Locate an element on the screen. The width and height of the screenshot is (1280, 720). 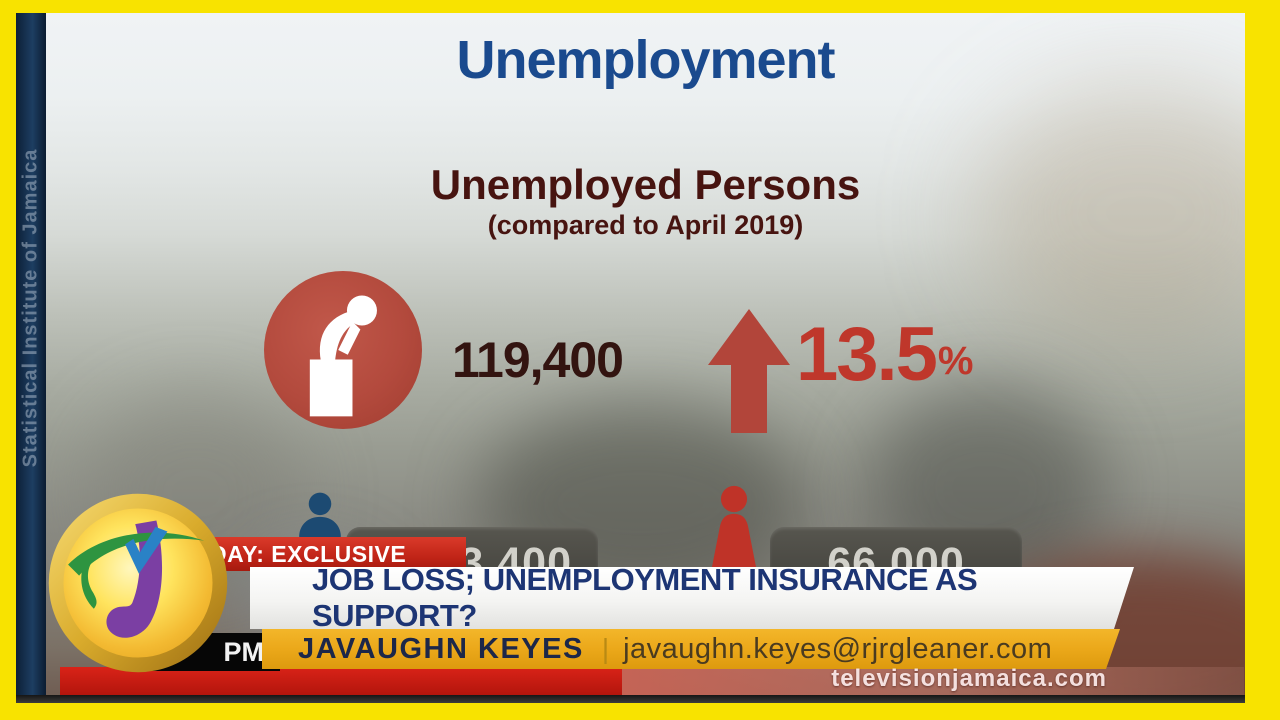
percent-change: 13.5% is located at coordinates (885, 354).